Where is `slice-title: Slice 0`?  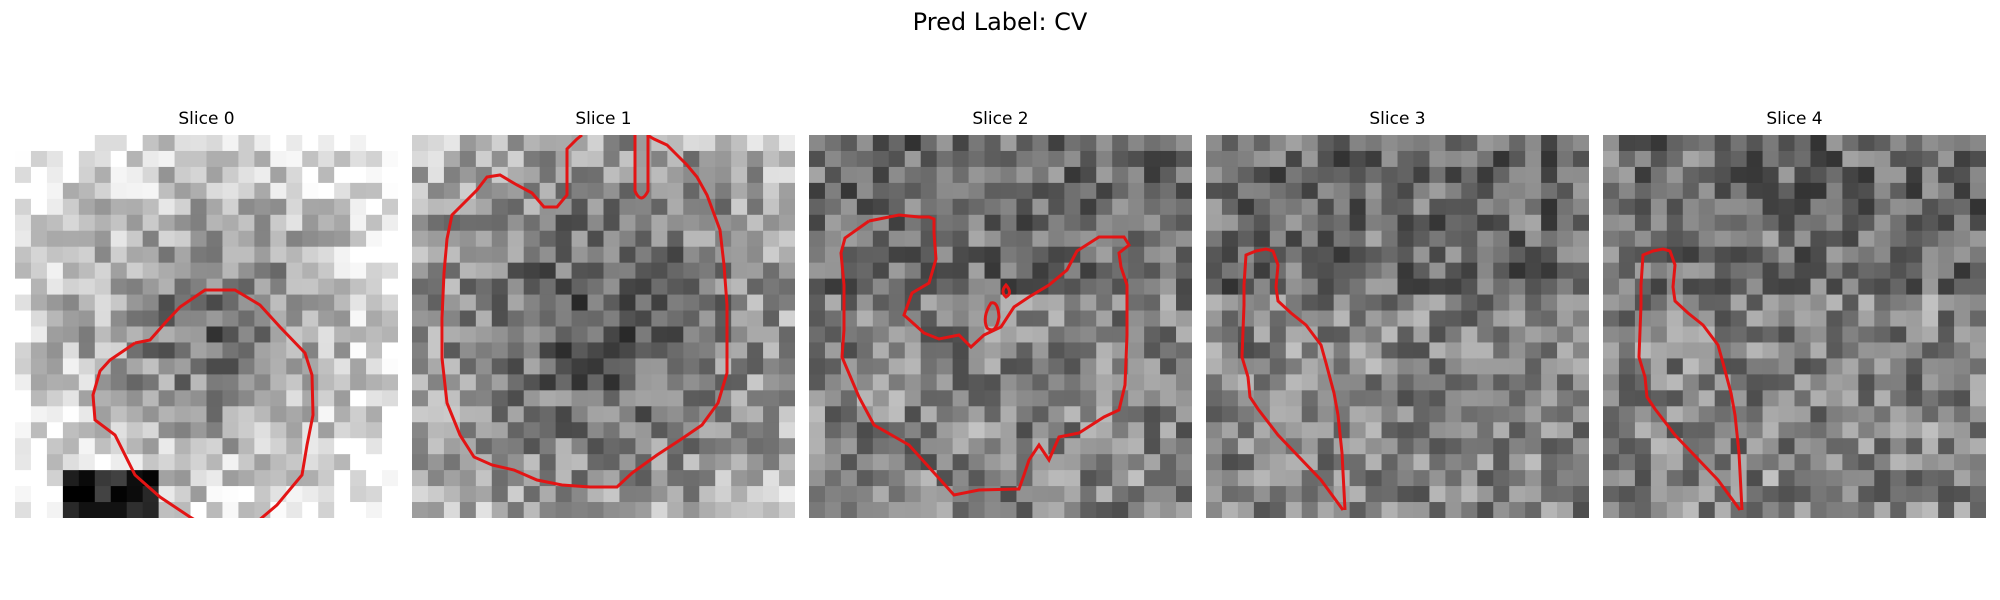 slice-title: Slice 0 is located at coordinates (206, 119).